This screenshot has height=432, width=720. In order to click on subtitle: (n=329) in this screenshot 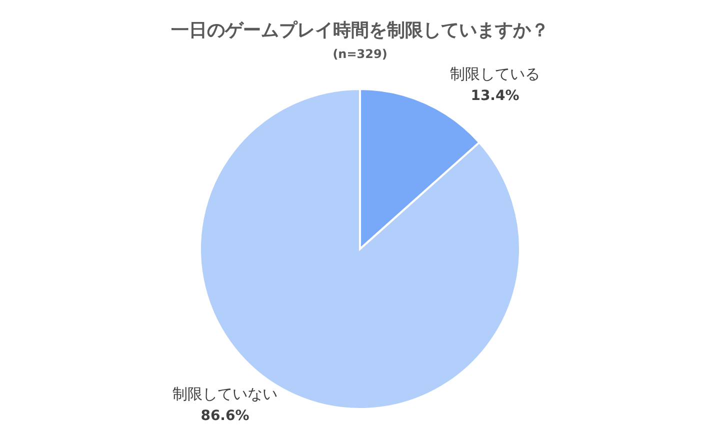, I will do `click(360, 54)`.